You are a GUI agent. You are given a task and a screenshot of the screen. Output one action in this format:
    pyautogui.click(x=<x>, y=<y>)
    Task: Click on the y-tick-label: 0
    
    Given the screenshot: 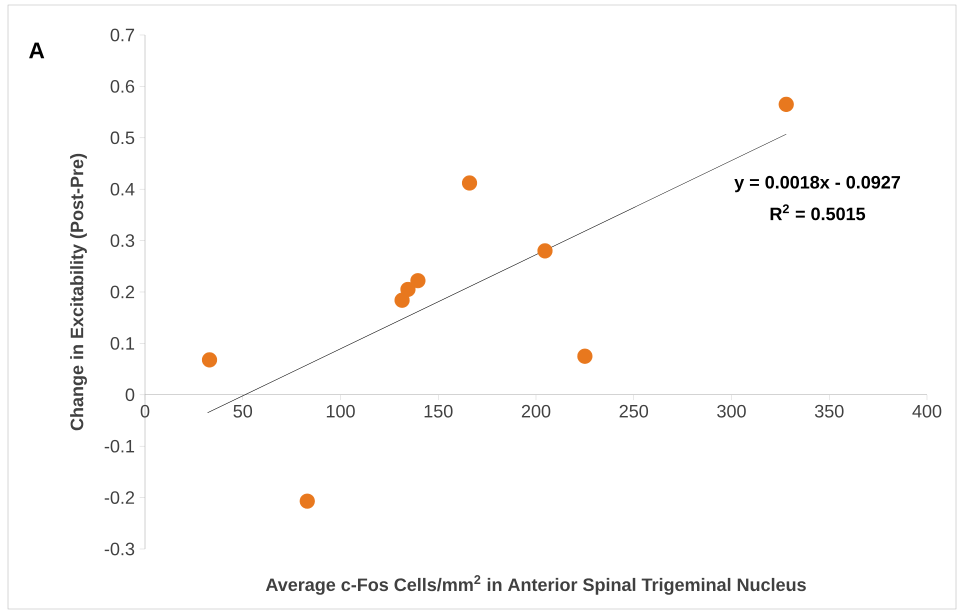 What is the action you would take?
    pyautogui.click(x=130, y=395)
    